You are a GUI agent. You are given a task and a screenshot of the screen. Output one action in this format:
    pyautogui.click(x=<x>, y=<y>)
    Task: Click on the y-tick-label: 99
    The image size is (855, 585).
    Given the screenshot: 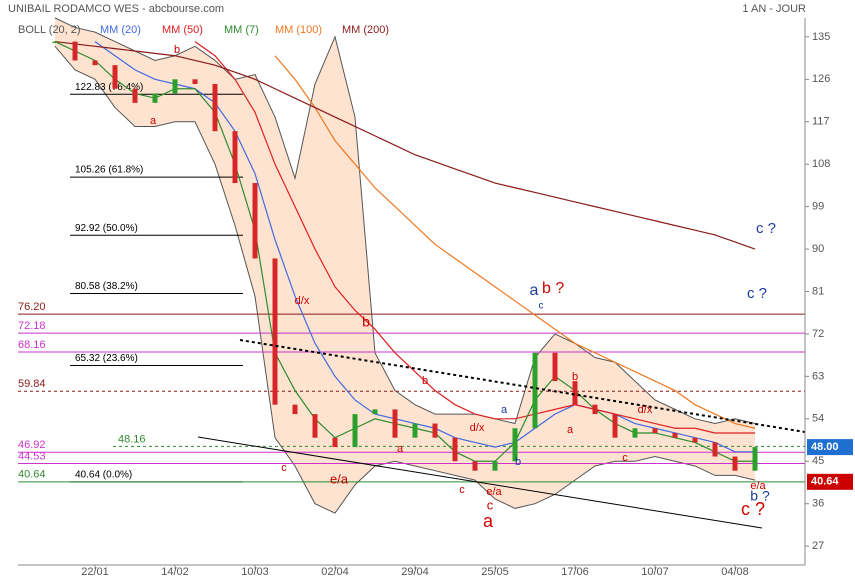 What is the action you would take?
    pyautogui.click(x=818, y=207)
    